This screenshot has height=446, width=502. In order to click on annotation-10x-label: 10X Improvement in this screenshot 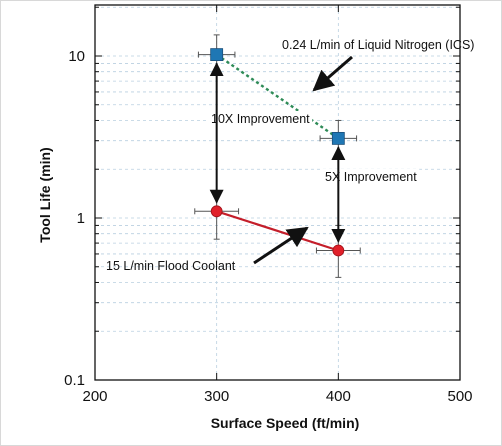, I will do `click(260, 119)`.